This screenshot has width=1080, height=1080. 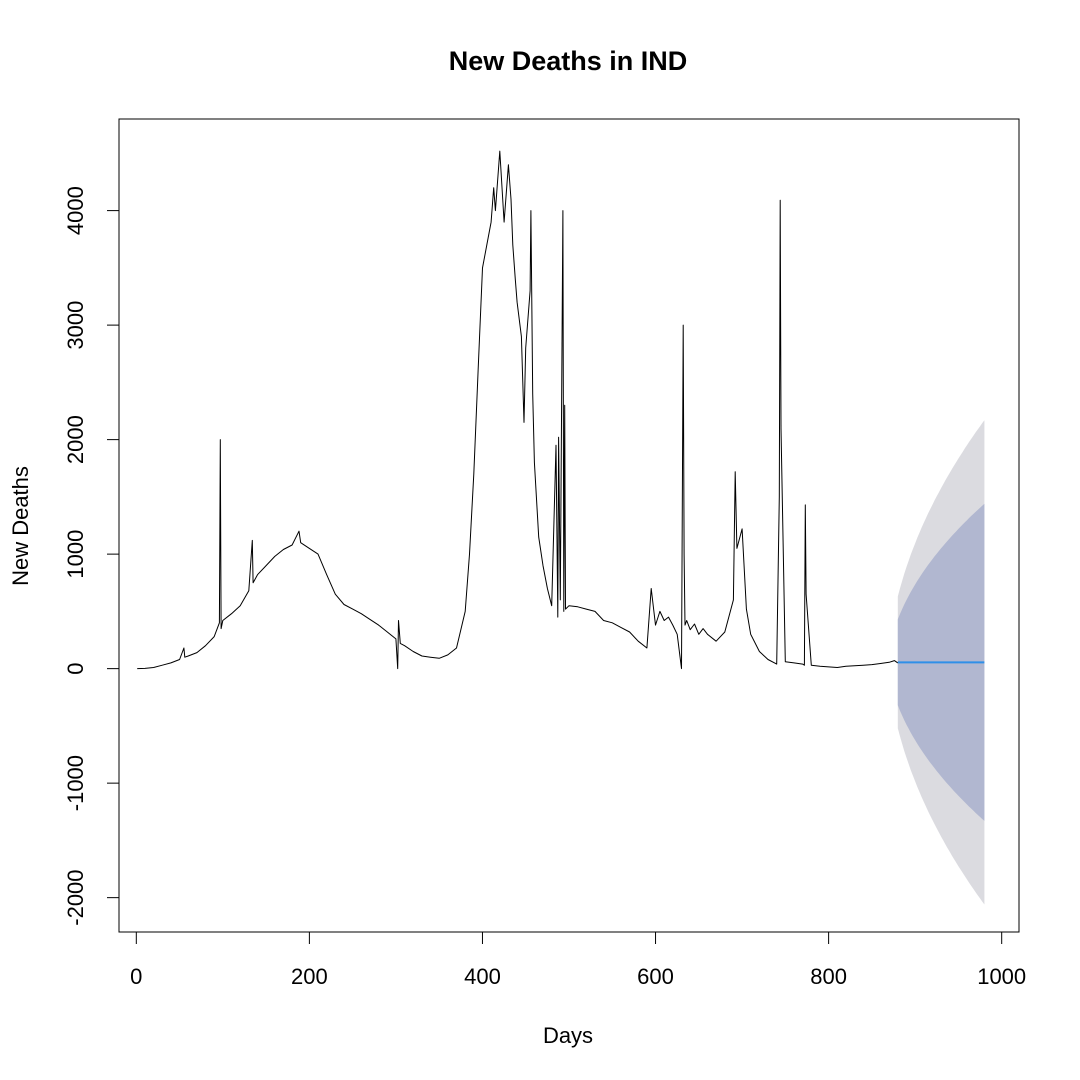 I want to click on x-axis-label: Days, so click(x=568, y=1035).